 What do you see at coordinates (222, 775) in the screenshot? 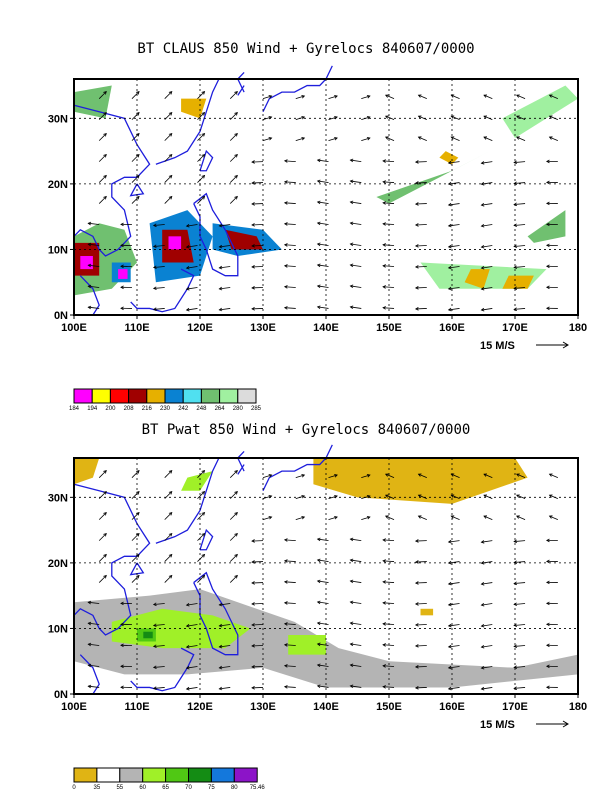
I see `chart-2-colorbar-swatch` at bounding box center [222, 775].